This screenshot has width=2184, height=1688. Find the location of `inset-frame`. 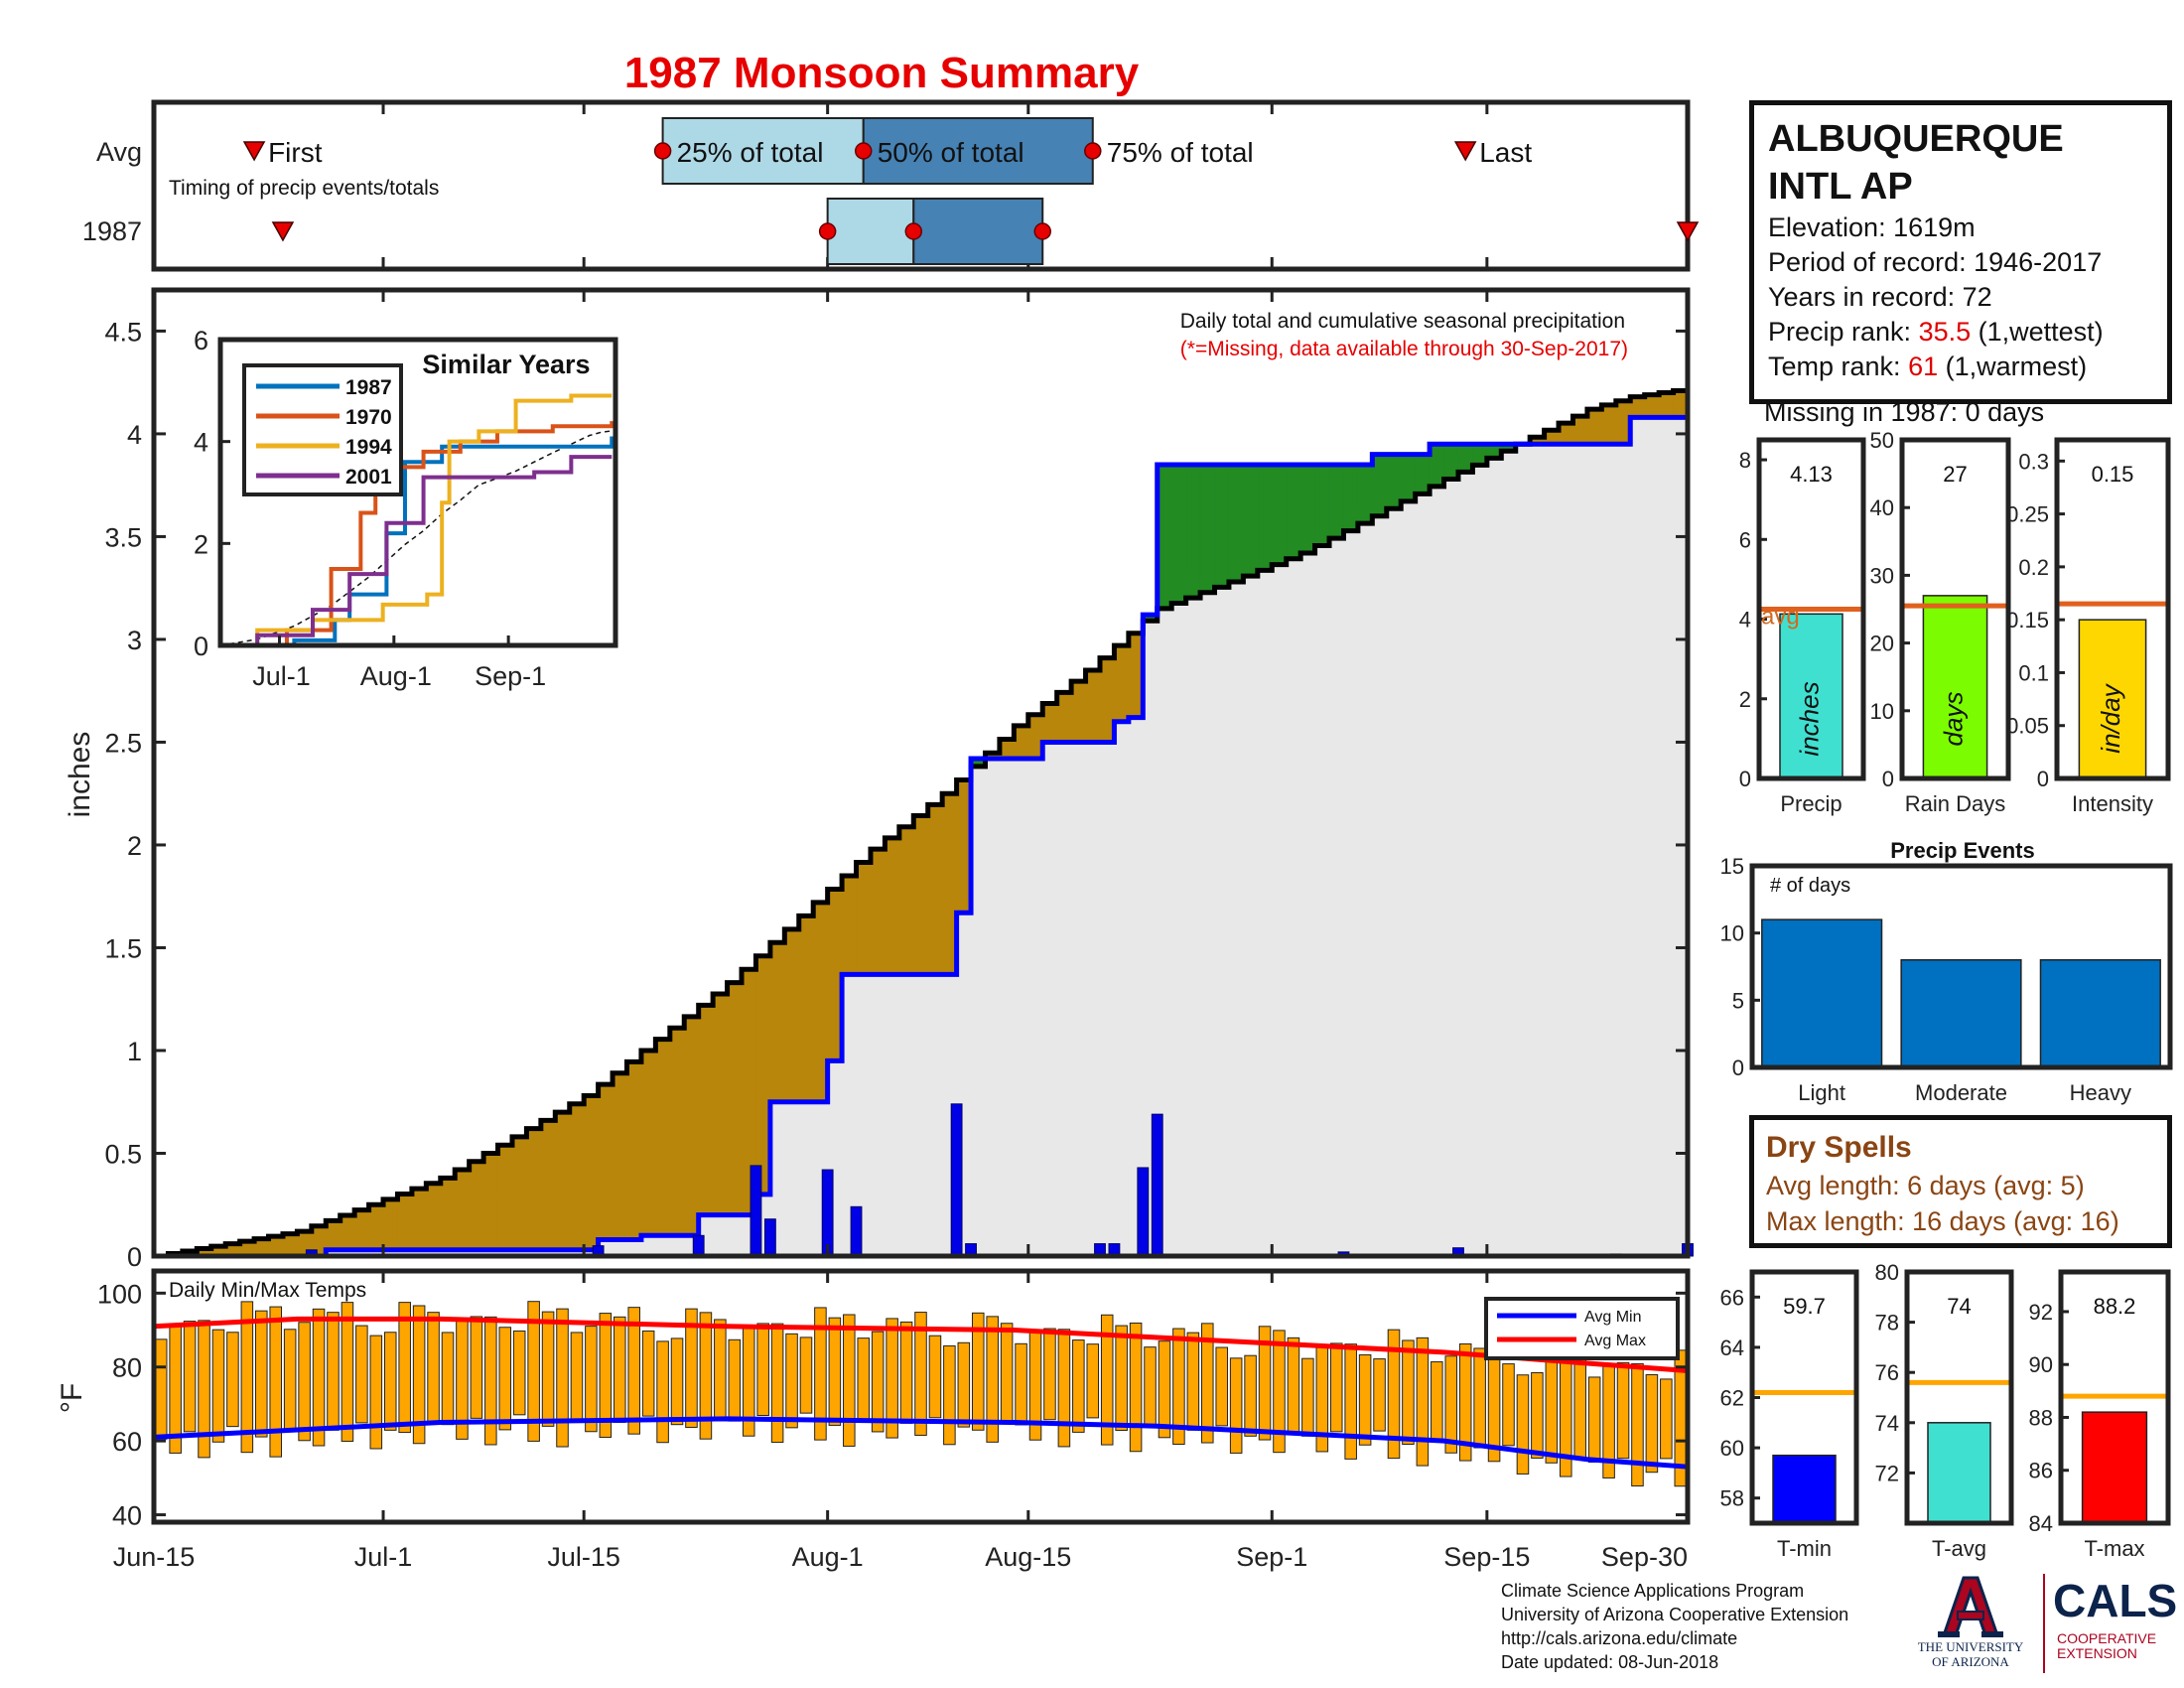

inset-frame is located at coordinates (417, 492).